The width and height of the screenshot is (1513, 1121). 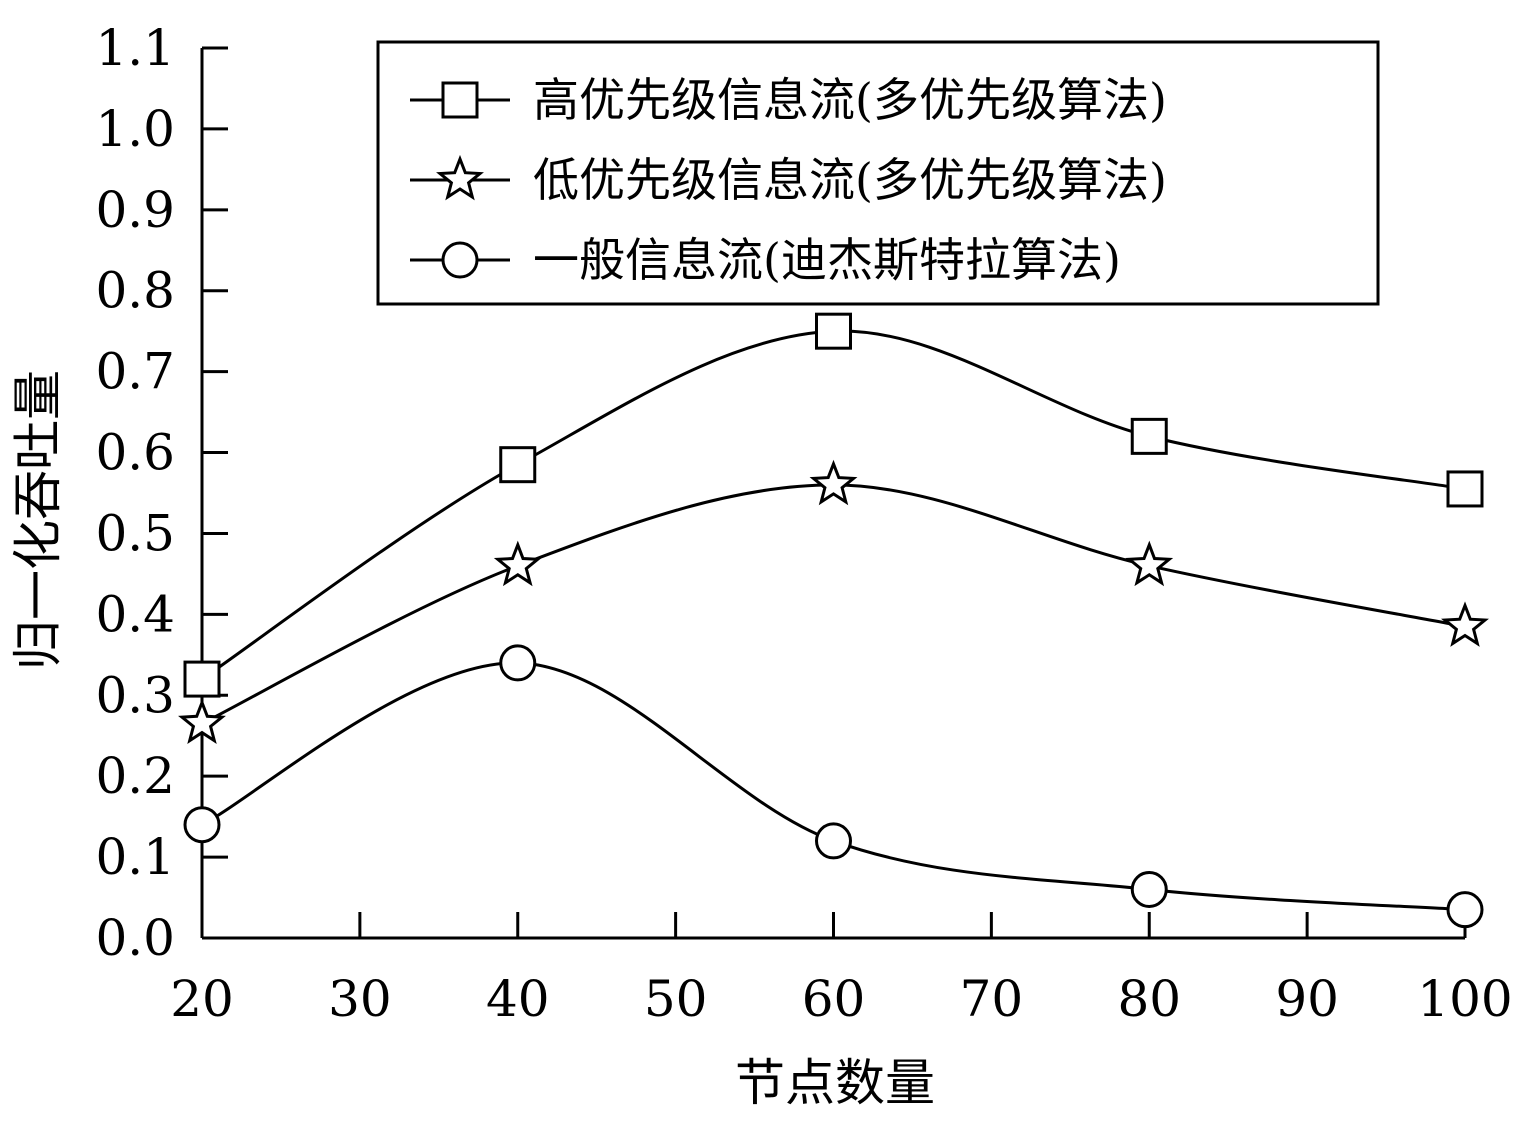 What do you see at coordinates (135, 857) in the screenshot?
I see `y-tick-label: 0.1` at bounding box center [135, 857].